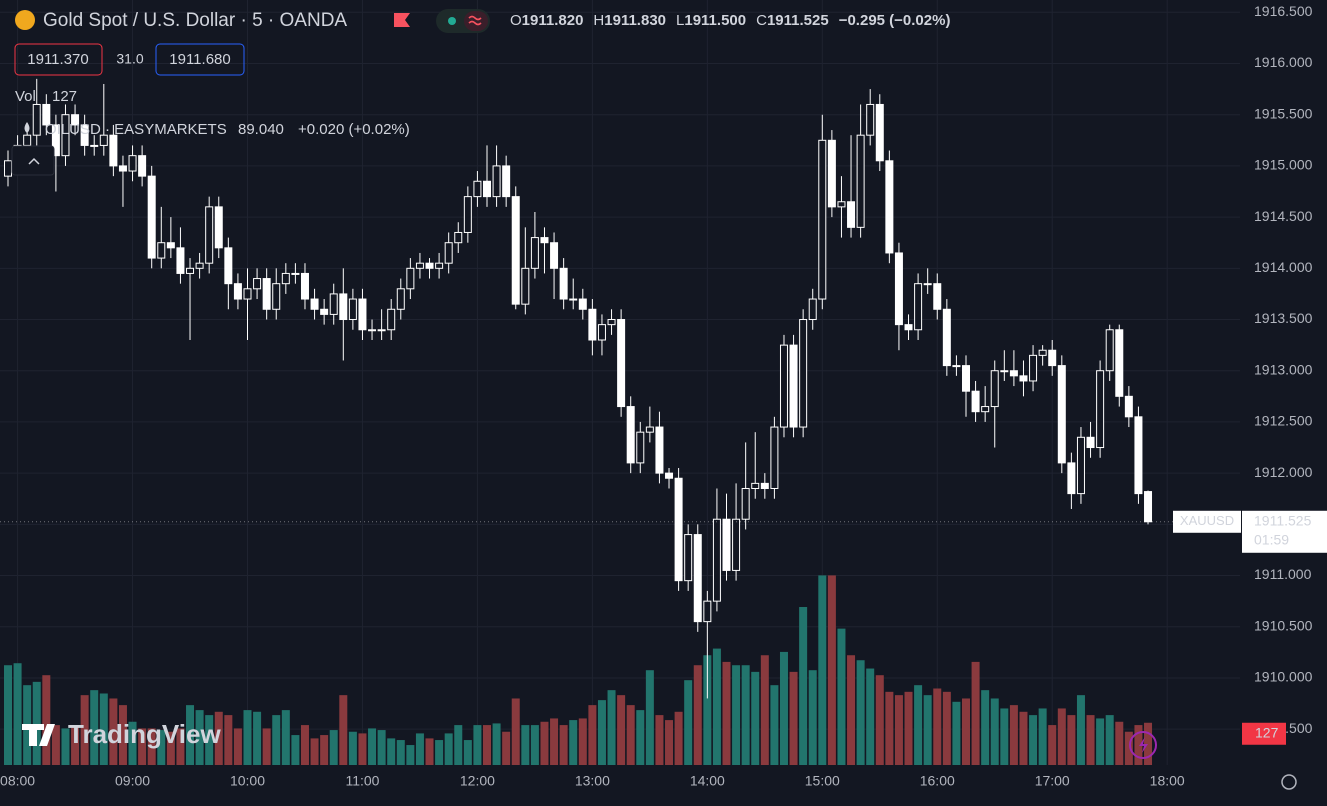  What do you see at coordinates (1271, 539) in the screenshot?
I see `price-tag-countdown: 01:59` at bounding box center [1271, 539].